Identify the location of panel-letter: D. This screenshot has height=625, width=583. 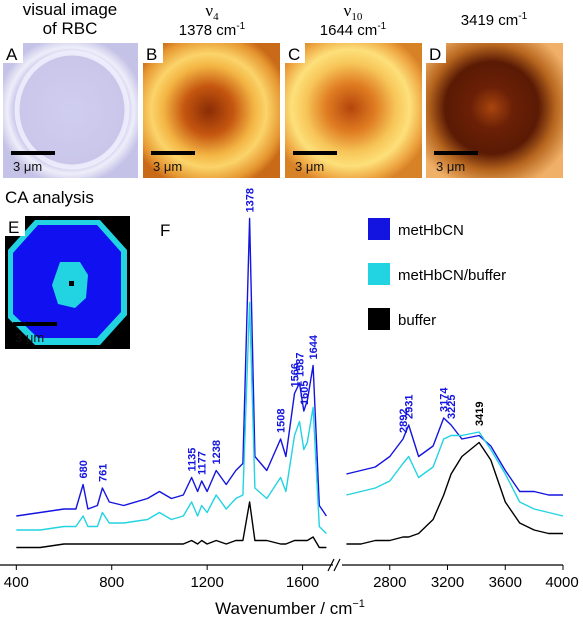
(435, 54).